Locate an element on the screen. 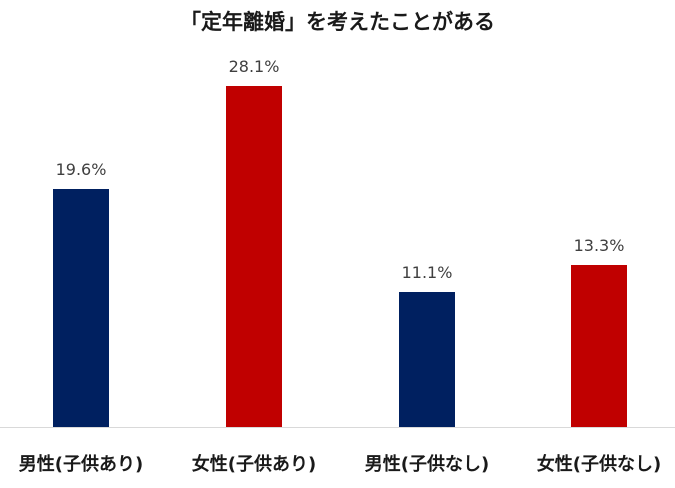 This screenshot has width=675, height=488. value-label: 19.6% is located at coordinates (81, 169).